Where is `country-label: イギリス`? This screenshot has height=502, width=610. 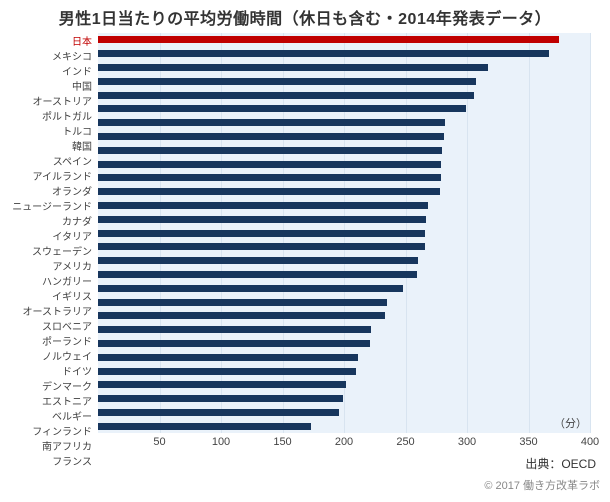 country-label: イギリス is located at coordinates (72, 297).